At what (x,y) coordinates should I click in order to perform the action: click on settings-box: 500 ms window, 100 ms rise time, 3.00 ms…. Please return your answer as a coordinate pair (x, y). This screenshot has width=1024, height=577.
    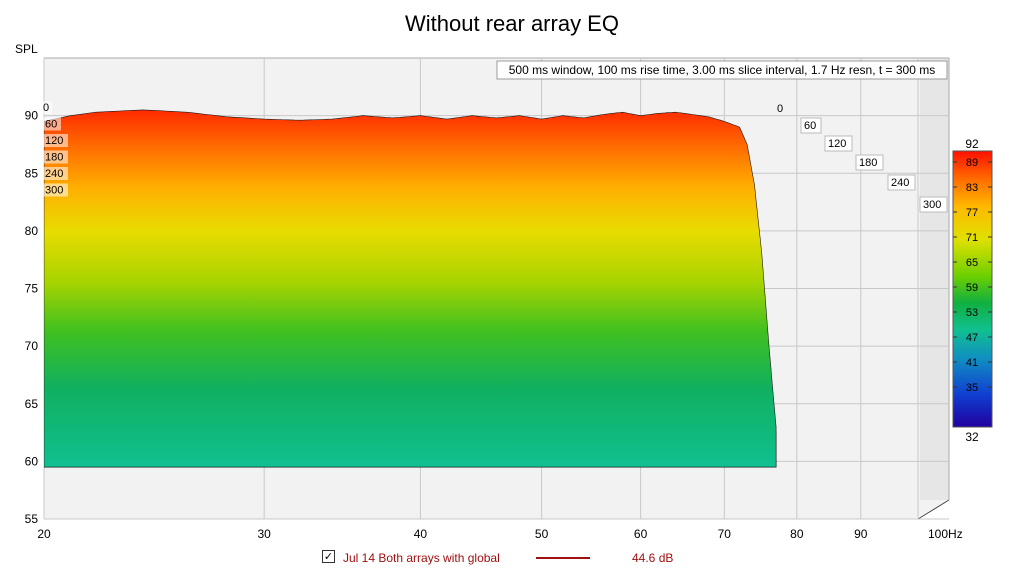
    Looking at the image, I should click on (722, 70).